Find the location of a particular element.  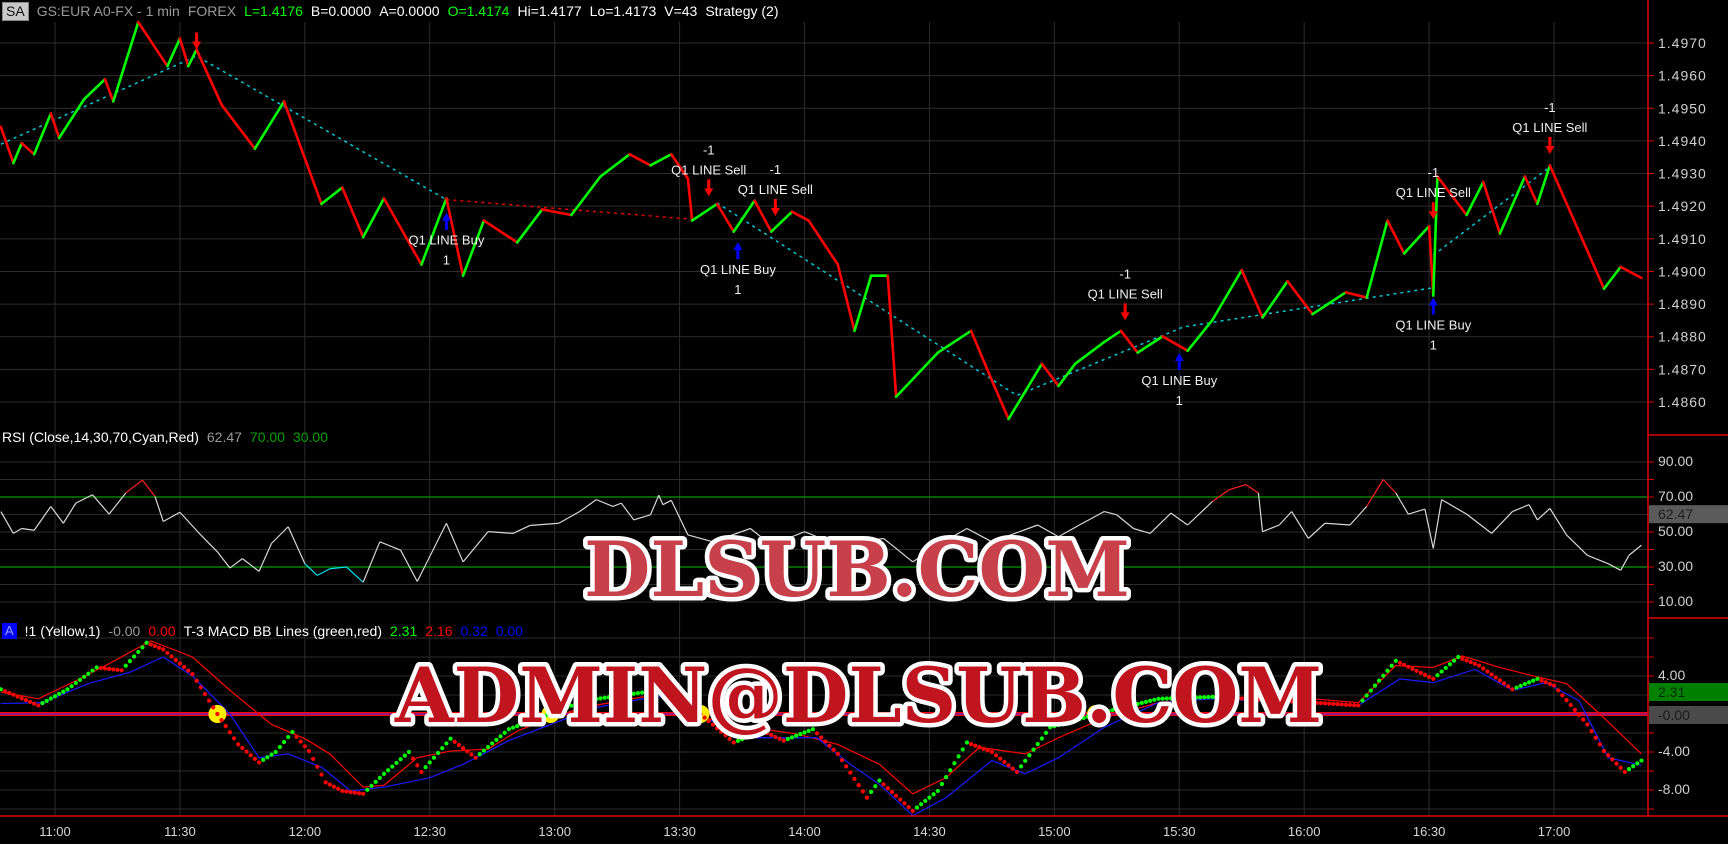

a-button: A is located at coordinates (9, 631).